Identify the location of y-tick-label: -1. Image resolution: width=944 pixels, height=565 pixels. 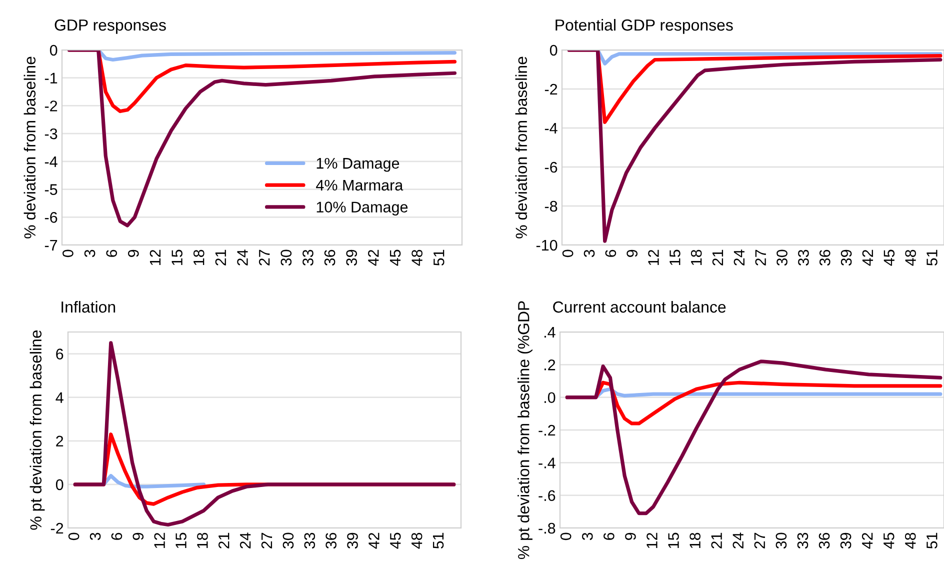
(51, 78).